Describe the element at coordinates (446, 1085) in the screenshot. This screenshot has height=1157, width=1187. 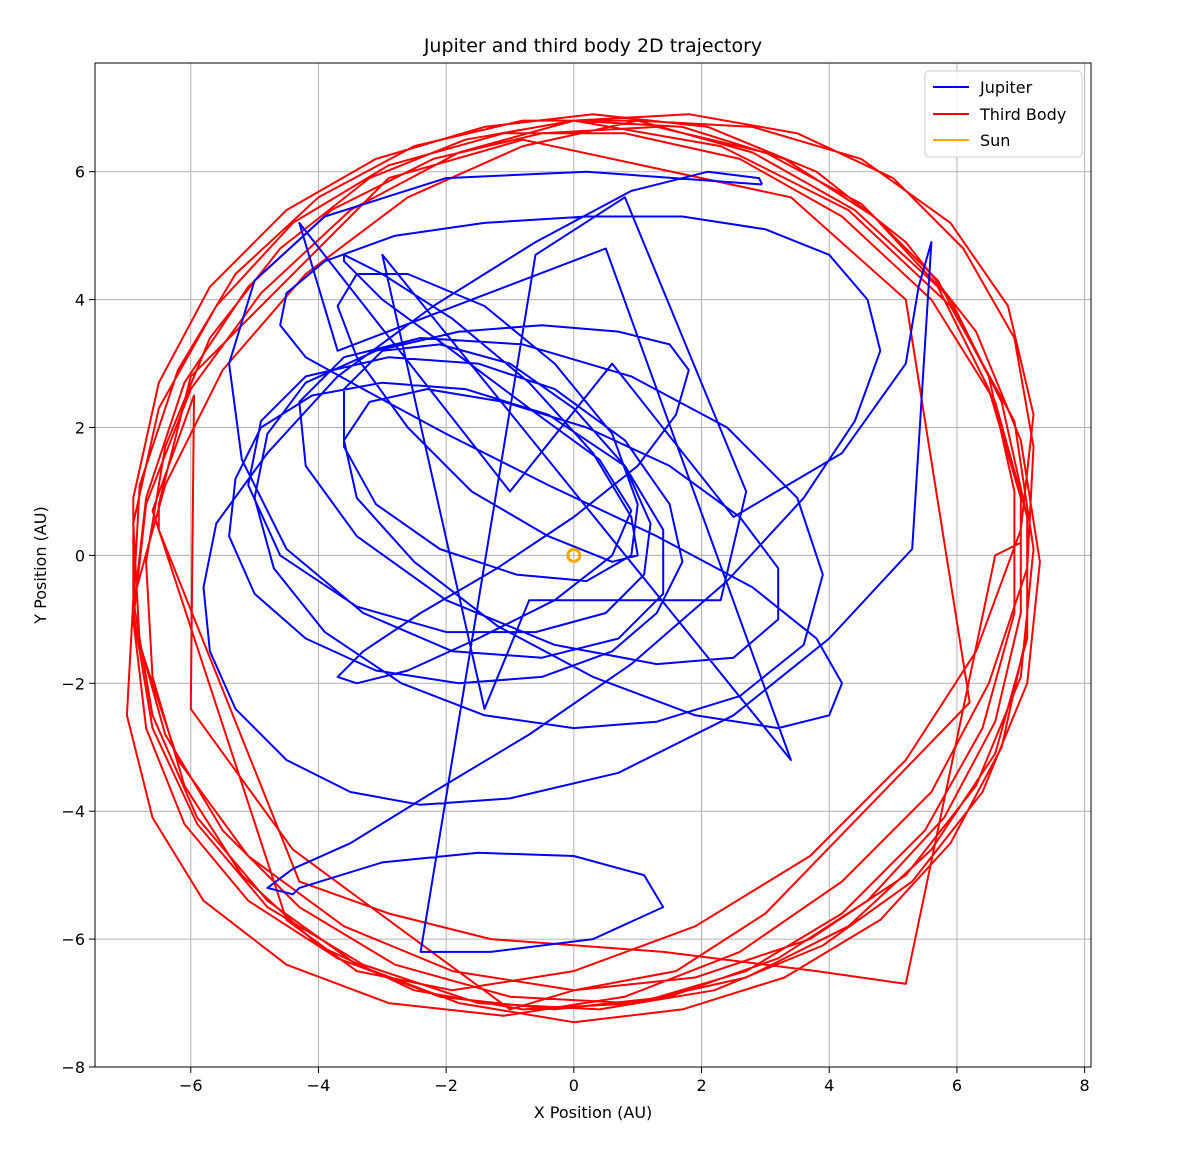
I see `x-tick-label: −2` at that location.